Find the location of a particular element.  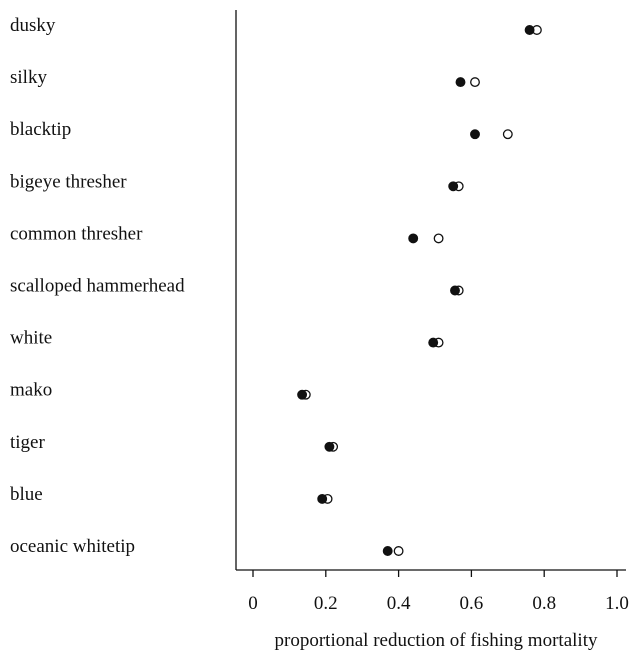

category-label: blacktip is located at coordinates (40, 129).